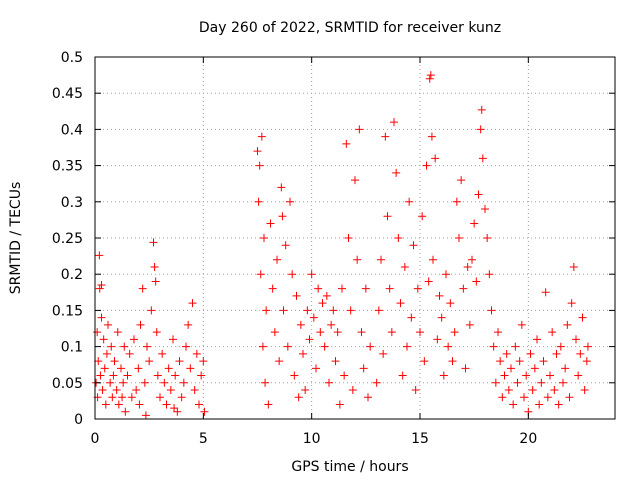 This screenshot has height=480, width=640. Describe the element at coordinates (72, 130) in the screenshot. I see `y-tick-label: 0.4` at that location.